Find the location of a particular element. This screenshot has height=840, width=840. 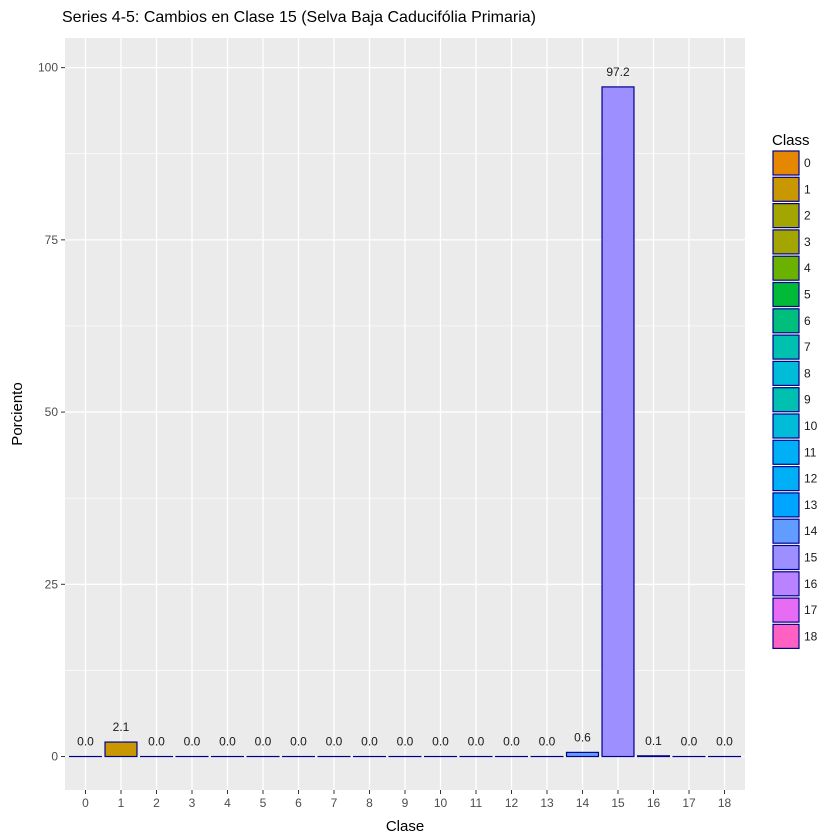

data-label-6: 0.0 is located at coordinates (298, 742).